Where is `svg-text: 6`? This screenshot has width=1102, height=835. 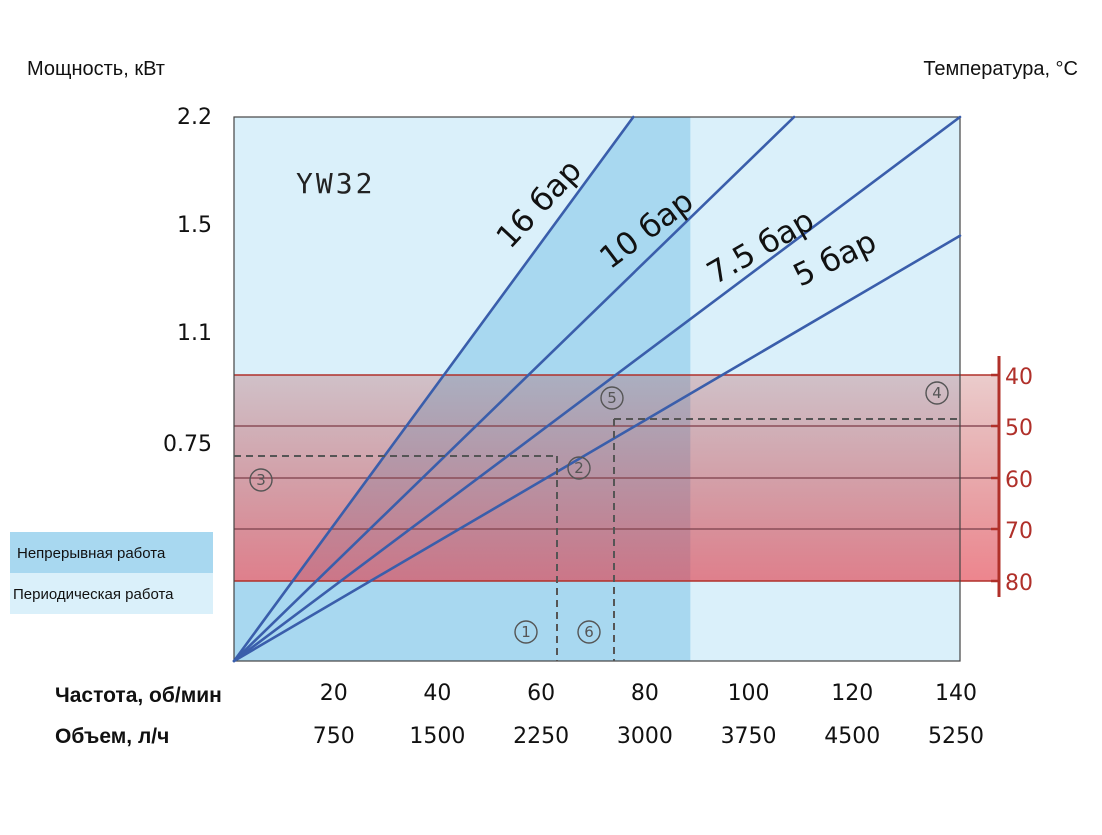
svg-text: 6 is located at coordinates (589, 632).